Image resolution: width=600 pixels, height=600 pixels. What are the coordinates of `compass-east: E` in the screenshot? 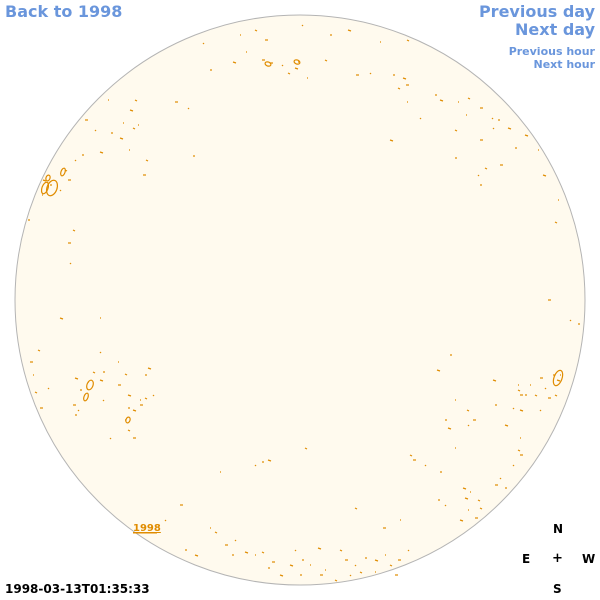 It's located at (526, 559).